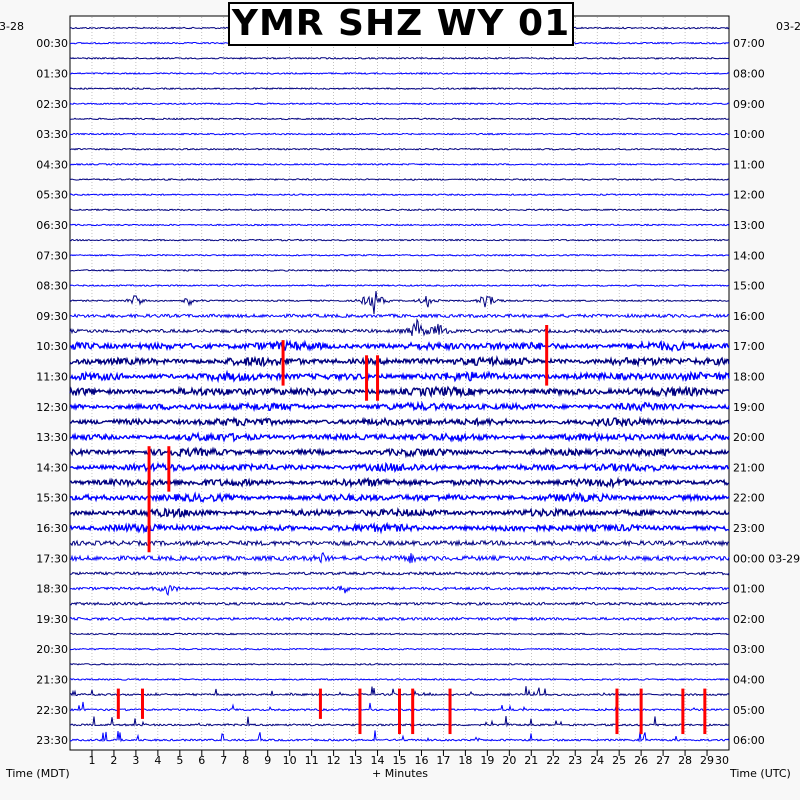  I want to click on right-time-label: 15:00, so click(749, 286).